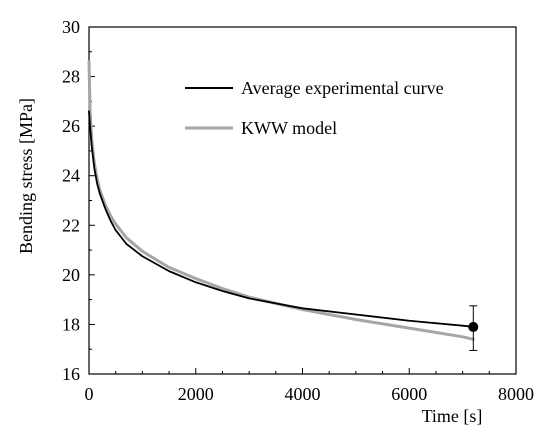  Describe the element at coordinates (516, 394) in the screenshot. I see `x-tick-label: 8000` at that location.